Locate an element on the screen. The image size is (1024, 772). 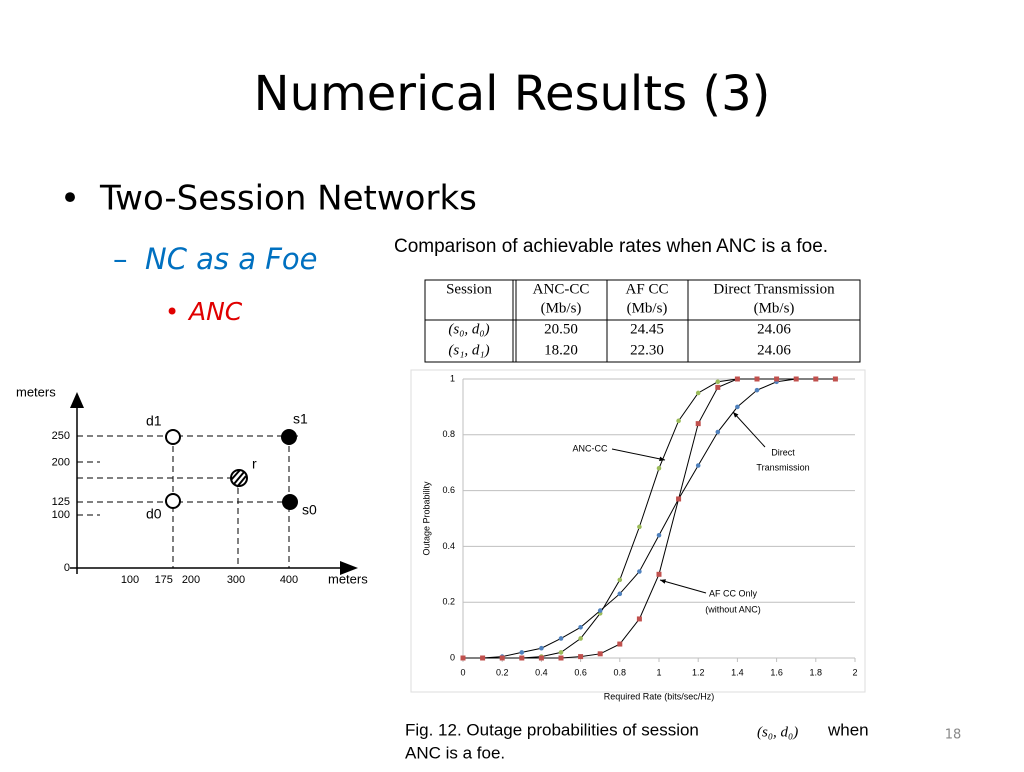
y-tick-label: 0.6 is located at coordinates (448, 490).